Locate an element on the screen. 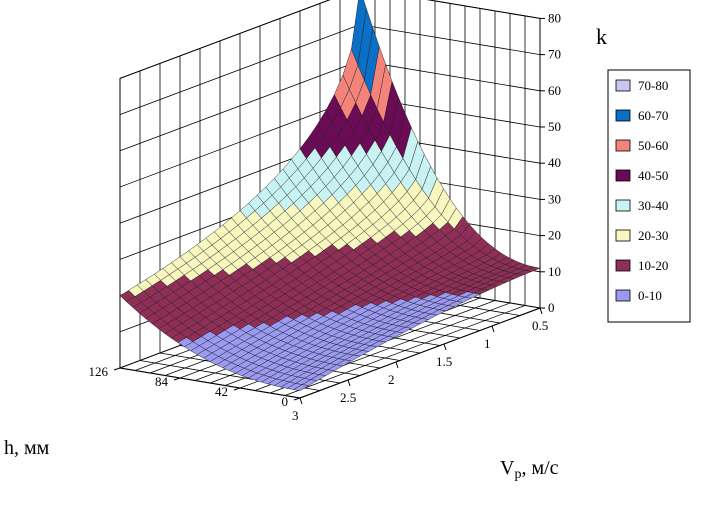 The image size is (701, 509). z-tick-label: 70 is located at coordinates (554, 54).